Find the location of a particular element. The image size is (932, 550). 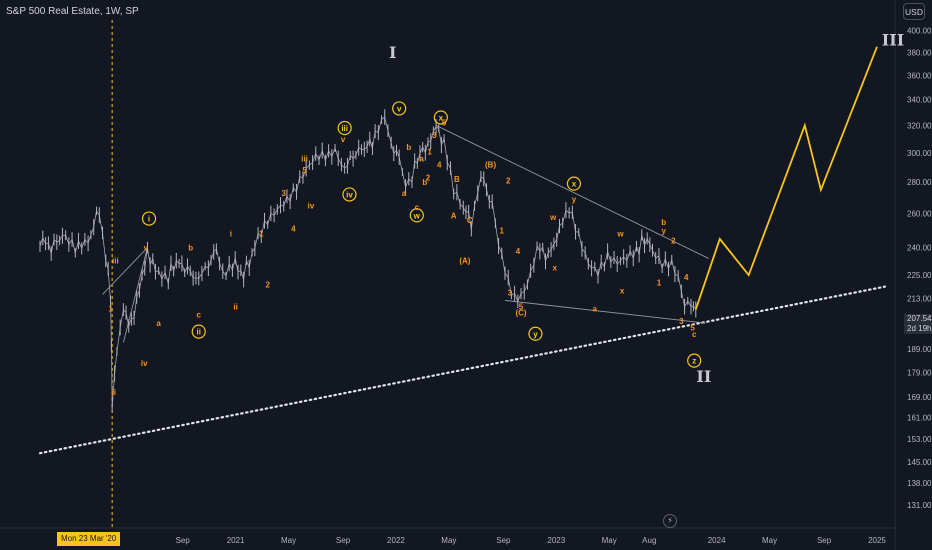

wave-label-circled: y is located at coordinates (535, 334).